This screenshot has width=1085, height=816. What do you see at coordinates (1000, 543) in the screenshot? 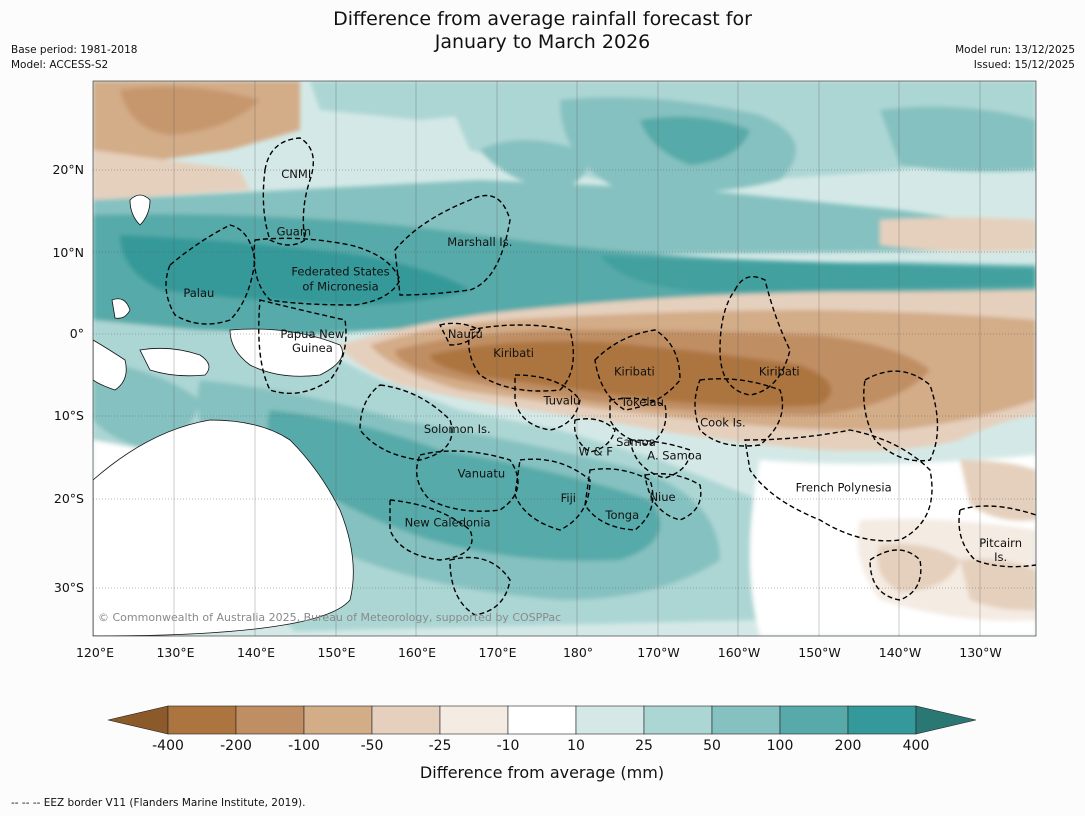
I see `place-label: Pitcairn` at bounding box center [1000, 543].